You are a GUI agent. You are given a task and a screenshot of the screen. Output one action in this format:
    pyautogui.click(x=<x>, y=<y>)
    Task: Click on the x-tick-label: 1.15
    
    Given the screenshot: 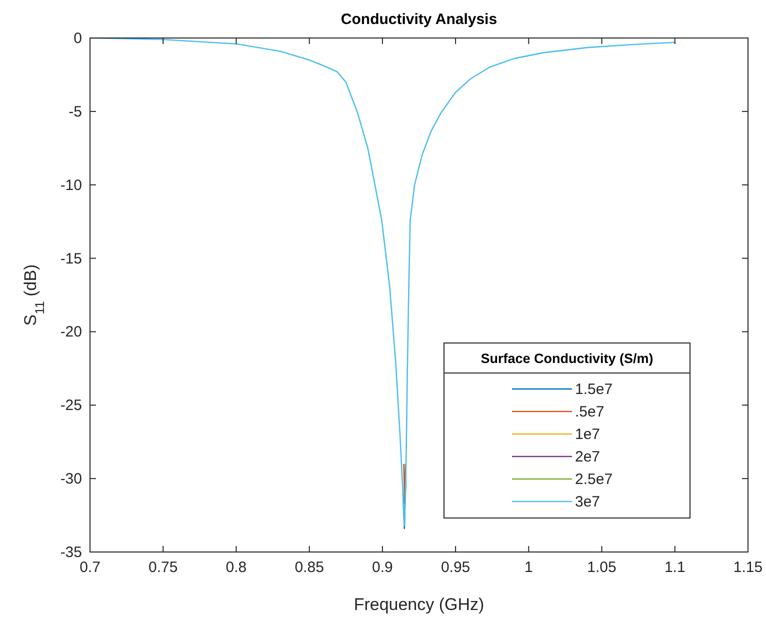 What is the action you would take?
    pyautogui.click(x=748, y=567)
    